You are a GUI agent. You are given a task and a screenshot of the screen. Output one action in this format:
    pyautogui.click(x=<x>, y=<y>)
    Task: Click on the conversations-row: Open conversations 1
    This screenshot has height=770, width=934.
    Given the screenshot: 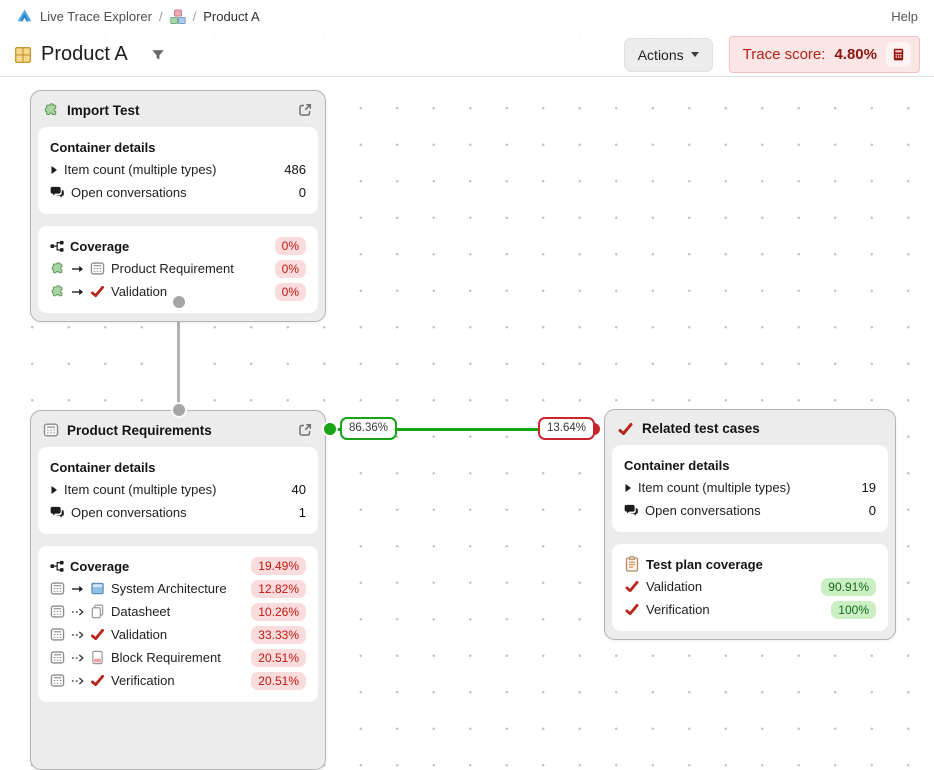 What is the action you would take?
    pyautogui.click(x=178, y=512)
    